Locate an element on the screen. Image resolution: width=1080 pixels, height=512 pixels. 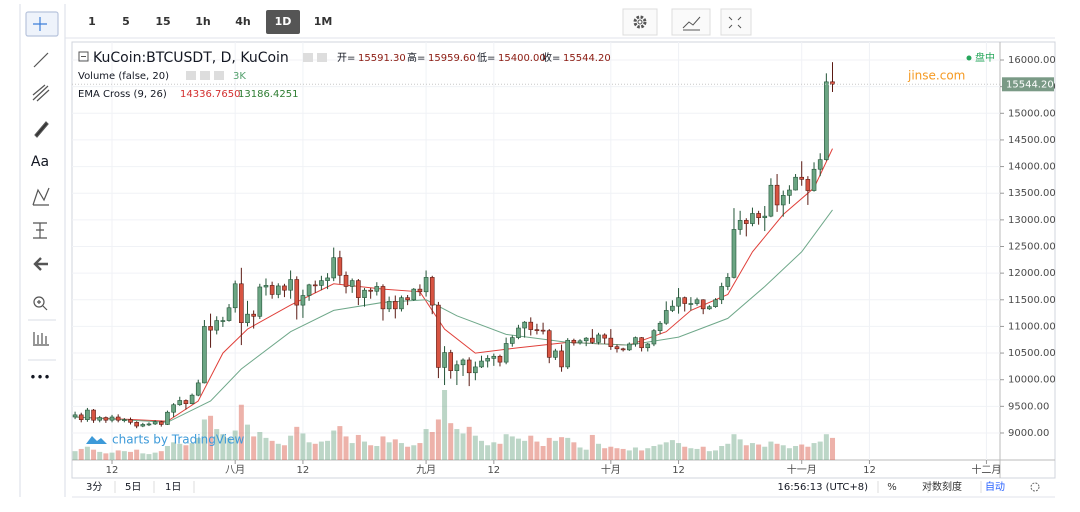
interval-button: 4h is located at coordinates (243, 21).